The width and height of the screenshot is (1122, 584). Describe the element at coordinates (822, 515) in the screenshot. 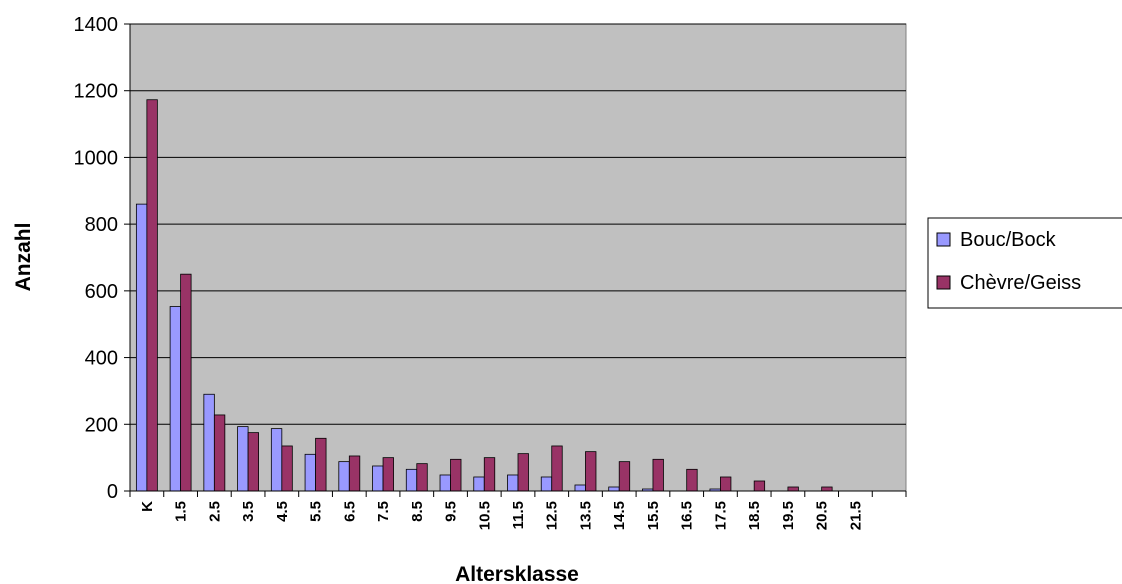

I see `x-tick-label: 20.5` at that location.